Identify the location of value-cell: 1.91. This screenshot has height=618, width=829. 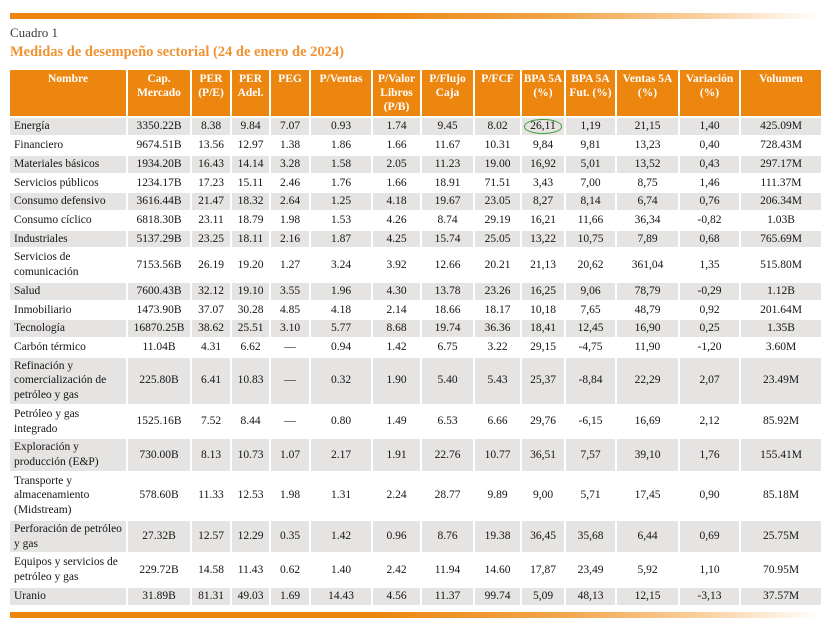
(396, 455).